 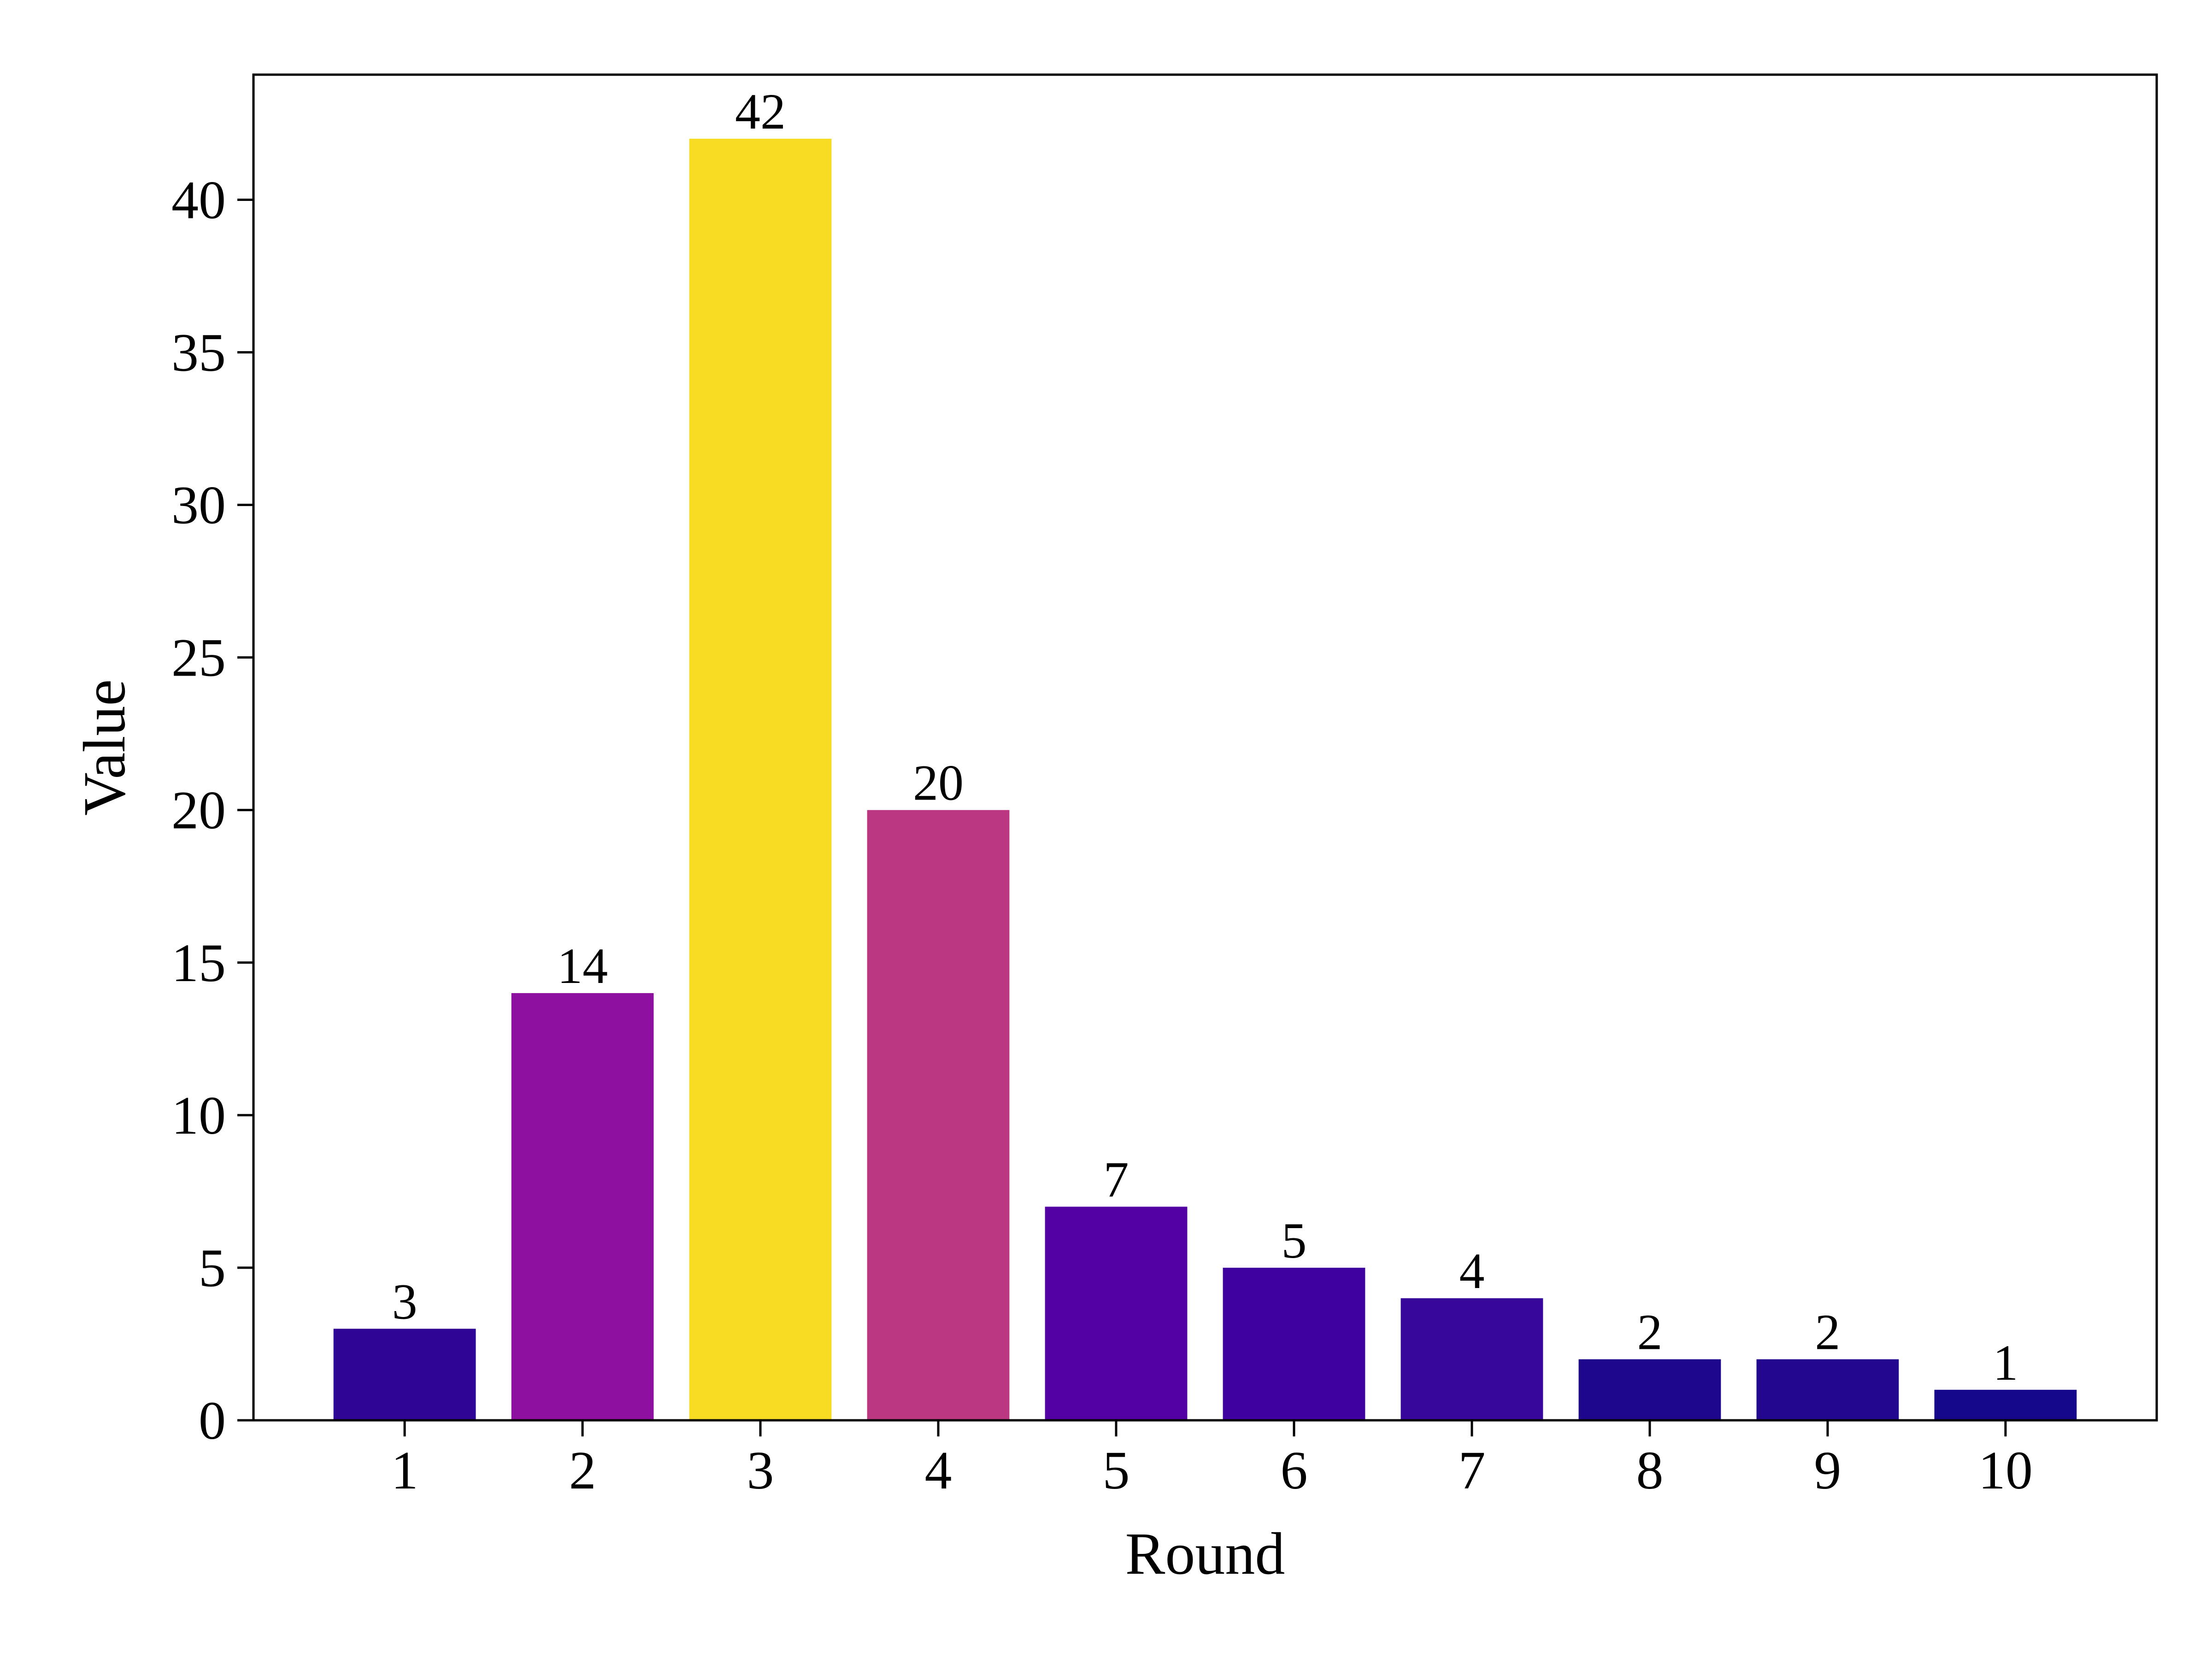 I want to click on x-tick-label: 5, so click(x=1116, y=1470).